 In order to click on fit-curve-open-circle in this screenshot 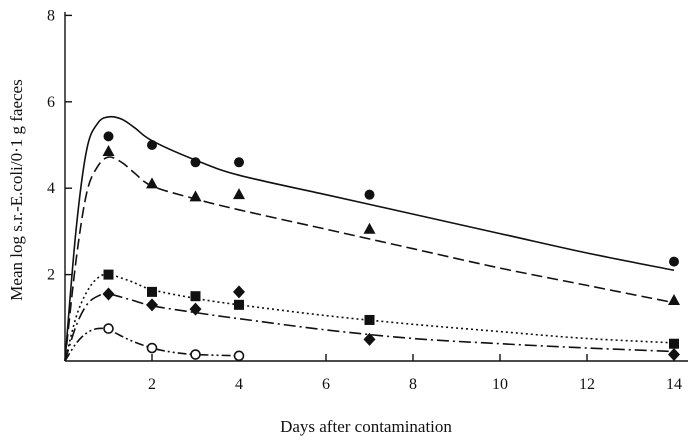, I will do `click(152, 344)`.